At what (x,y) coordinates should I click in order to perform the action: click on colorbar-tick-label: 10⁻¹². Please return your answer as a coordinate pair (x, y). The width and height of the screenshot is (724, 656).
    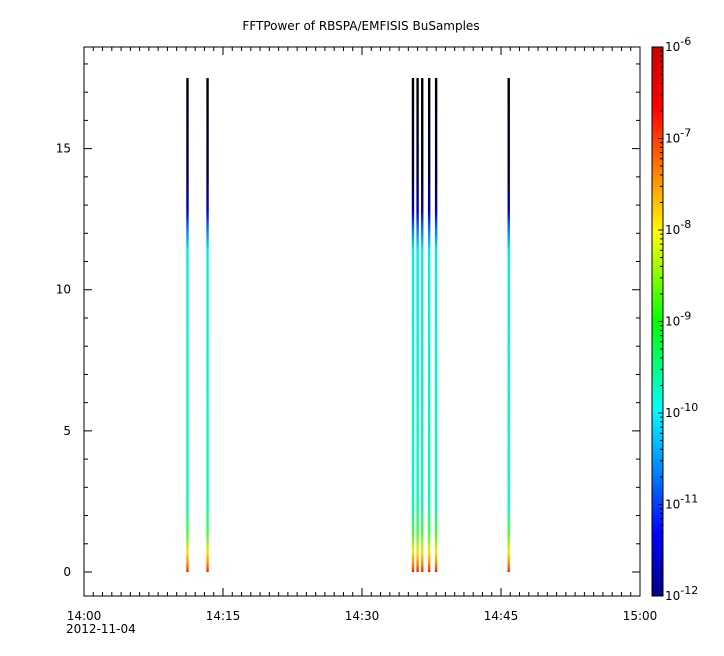
    Looking at the image, I should click on (681, 593).